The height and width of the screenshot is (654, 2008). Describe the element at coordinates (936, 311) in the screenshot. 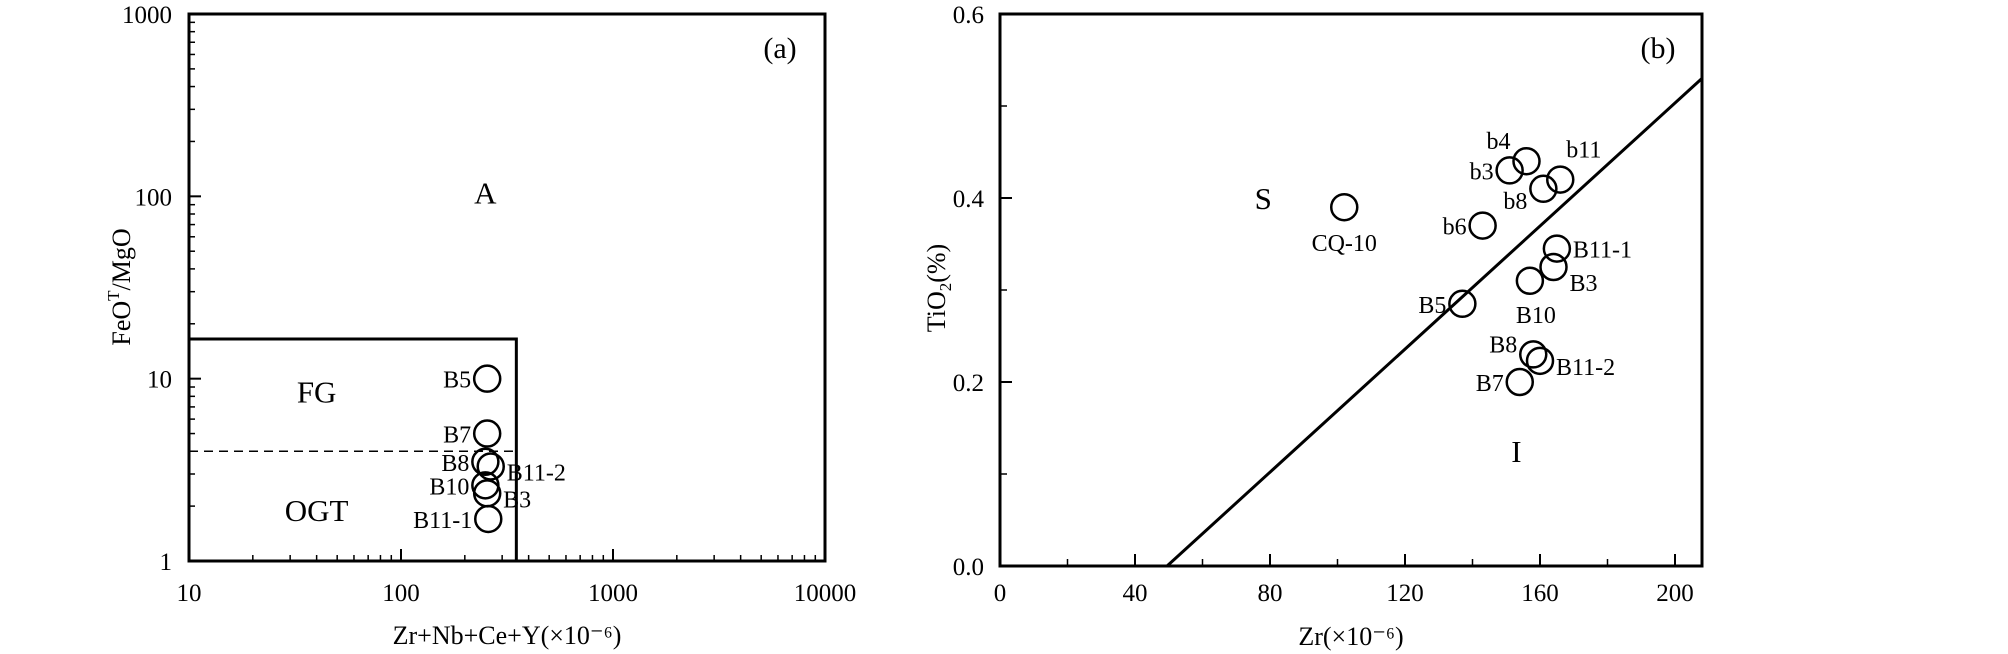

I see `panel-b-y-axis-label-main: TiO` at that location.